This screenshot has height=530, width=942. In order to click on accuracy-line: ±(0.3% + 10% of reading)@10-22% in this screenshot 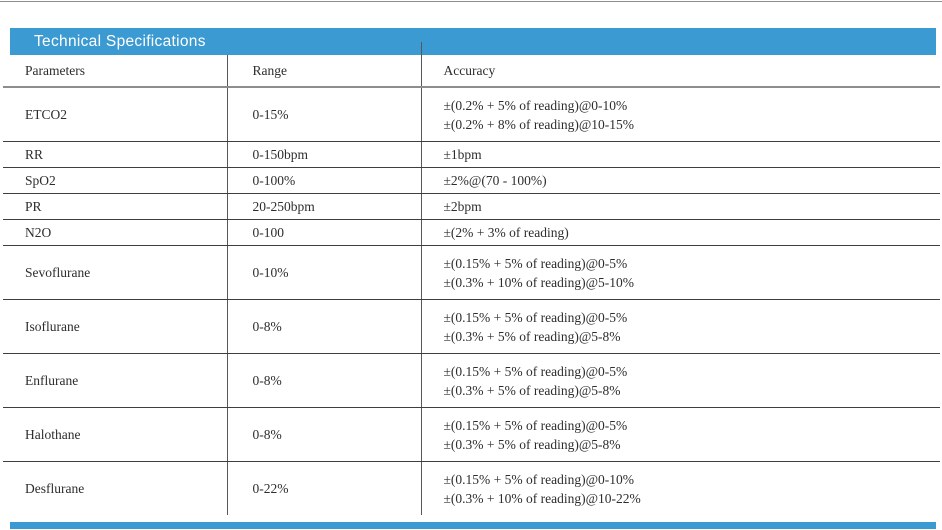, I will do `click(542, 498)`.